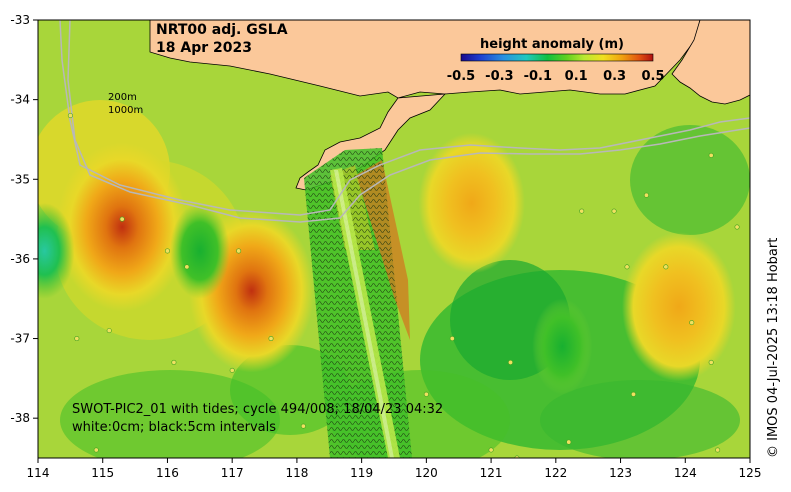 This screenshot has height=492, width=791. Describe the element at coordinates (38, 473) in the screenshot. I see `x-tick-label: 114` at that location.